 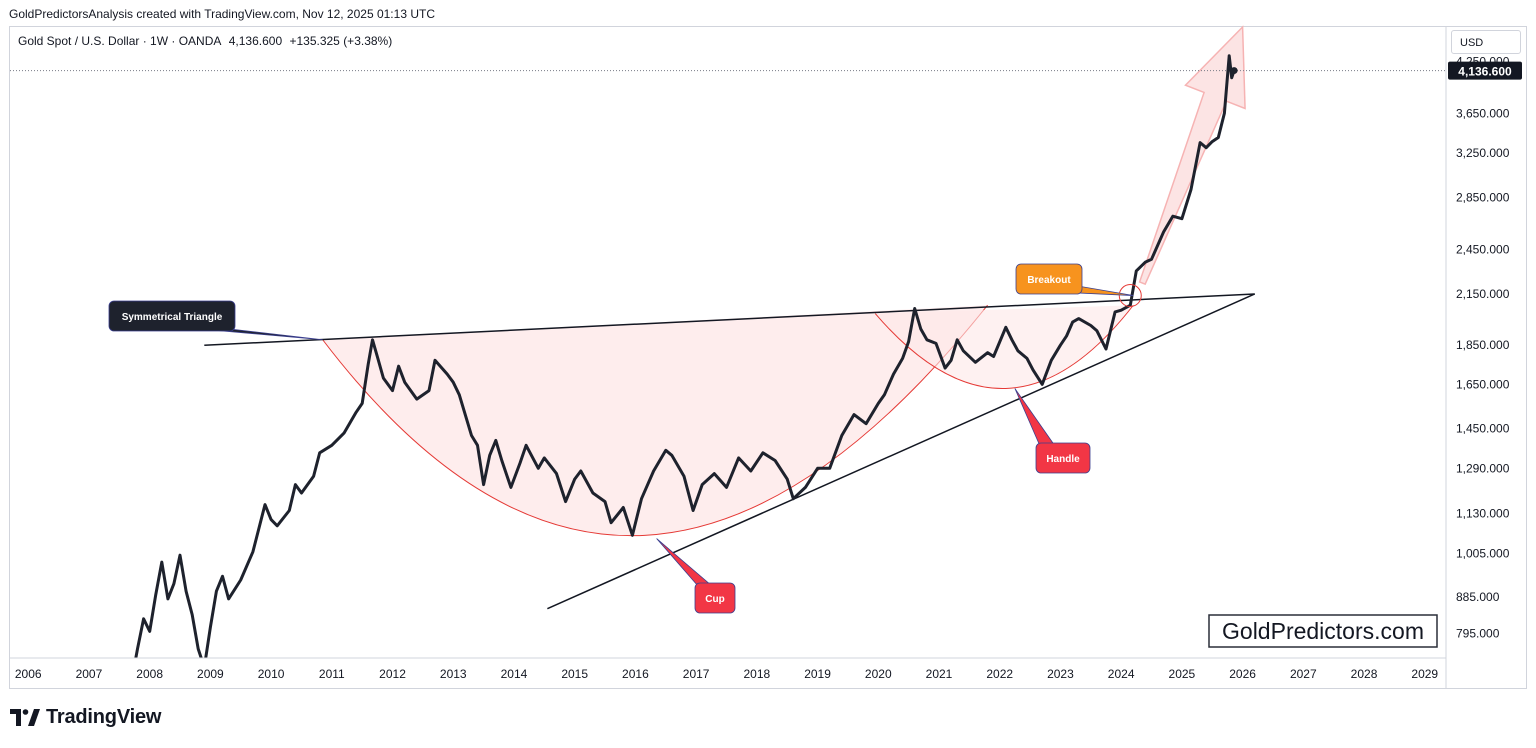 I want to click on symbol-change: +135.325 (+3.38%), so click(x=341, y=41).